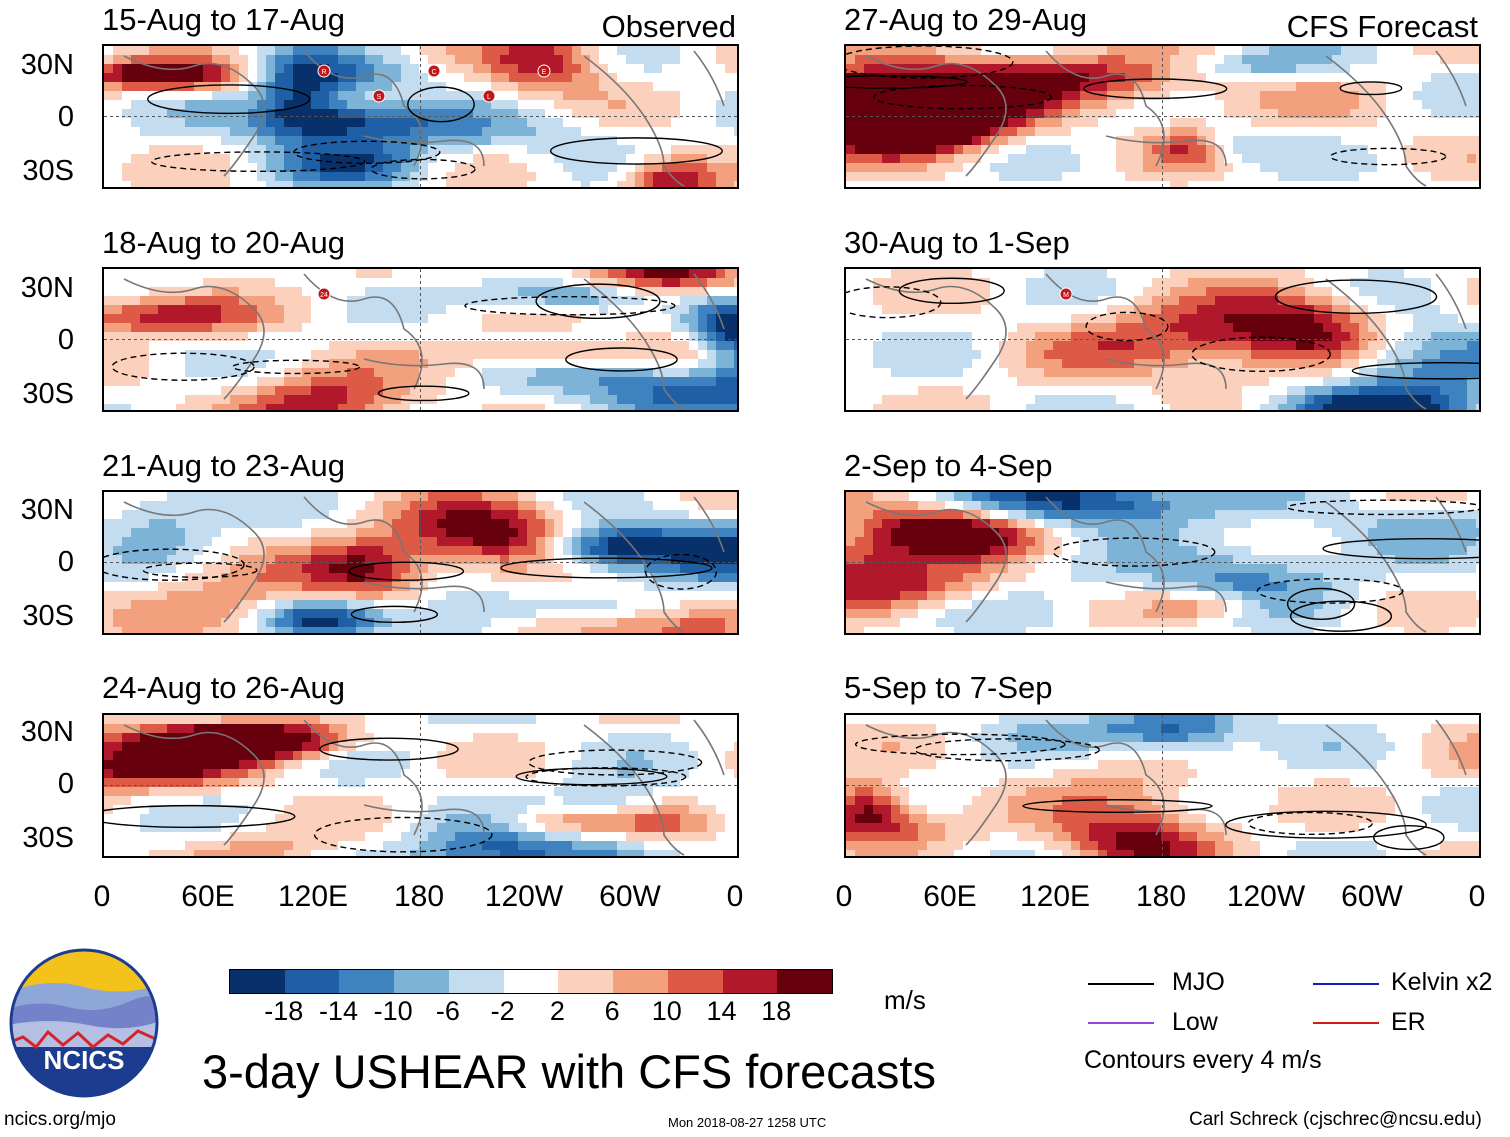  I want to click on svg-text: C, so click(433, 72).